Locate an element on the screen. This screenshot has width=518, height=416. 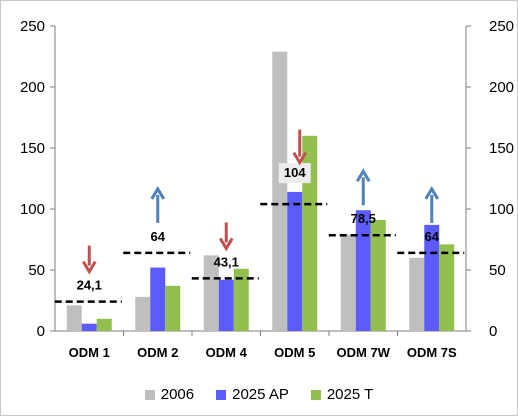
y-tick-label-right: 50 is located at coordinates (497, 270).